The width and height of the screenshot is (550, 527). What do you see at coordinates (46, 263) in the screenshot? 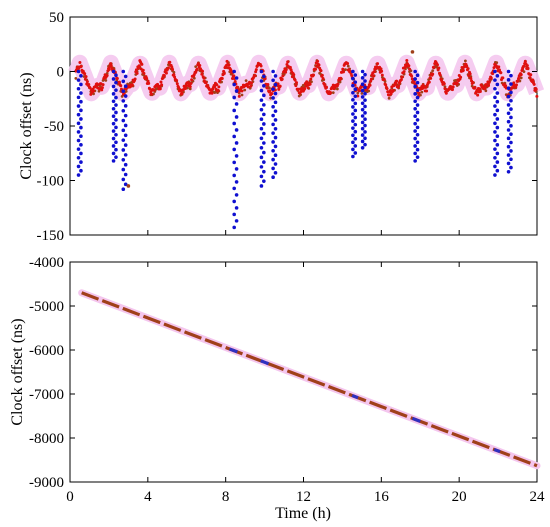
I see `bottom-y-tick-label: -4000` at bounding box center [46, 263].